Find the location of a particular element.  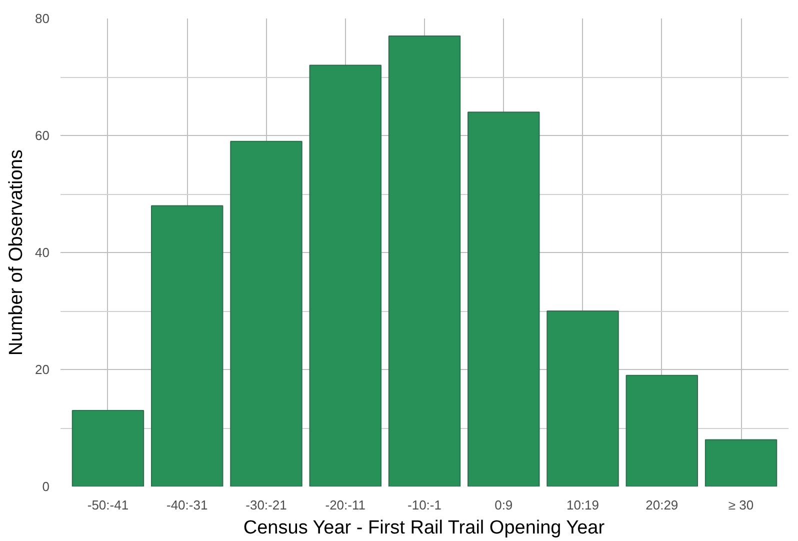

y-axis-title: Number of Observations is located at coordinates (17, 253).